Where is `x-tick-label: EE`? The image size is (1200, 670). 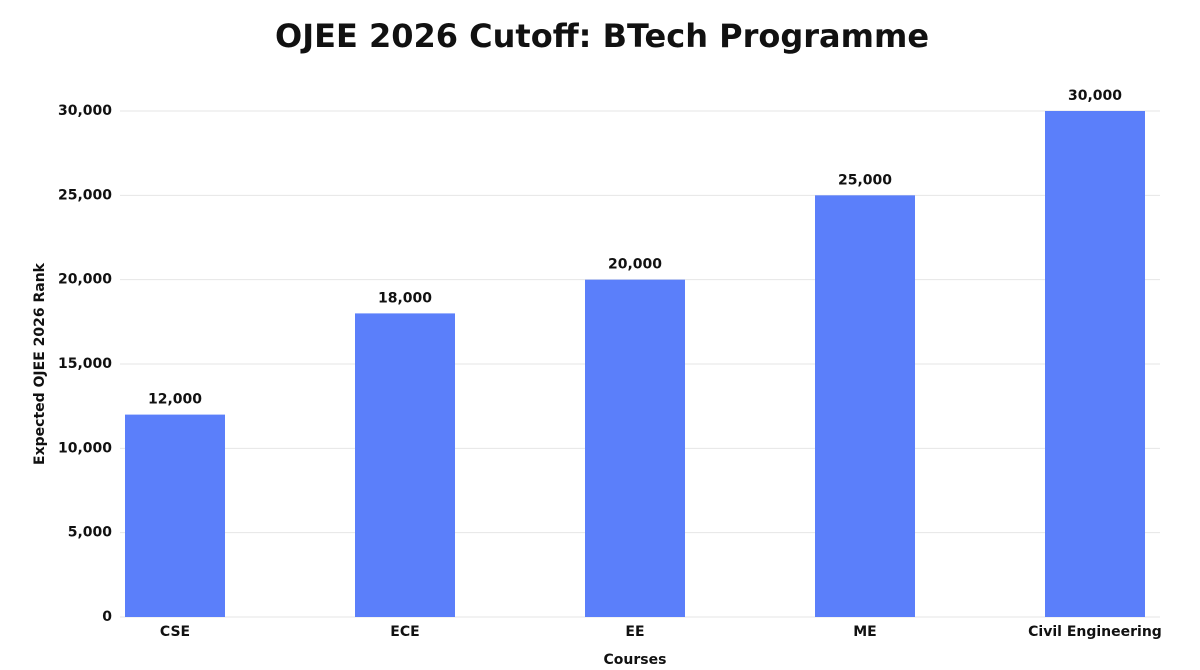 x-tick-label: EE is located at coordinates (634, 632).